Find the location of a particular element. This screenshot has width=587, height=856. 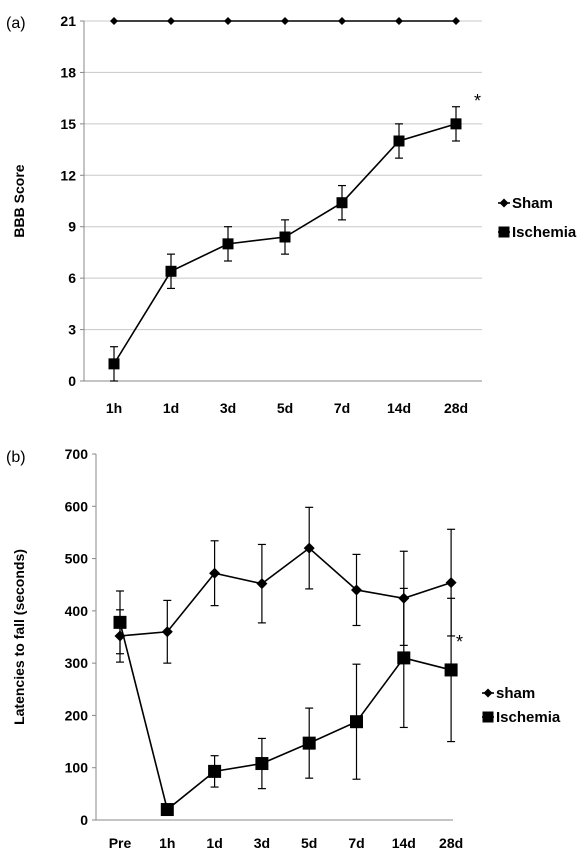

charta-significance-annotation: * is located at coordinates (477, 101).